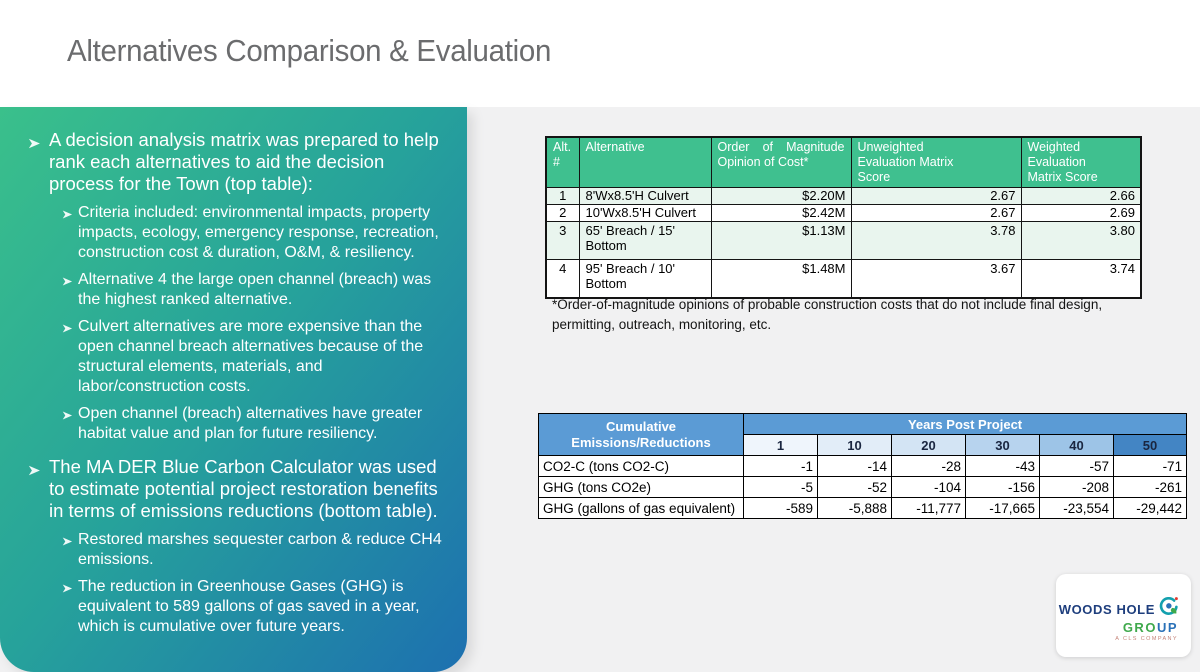  Describe the element at coordinates (562, 162) in the screenshot. I see `header-alt-number: Alt. #` at that location.